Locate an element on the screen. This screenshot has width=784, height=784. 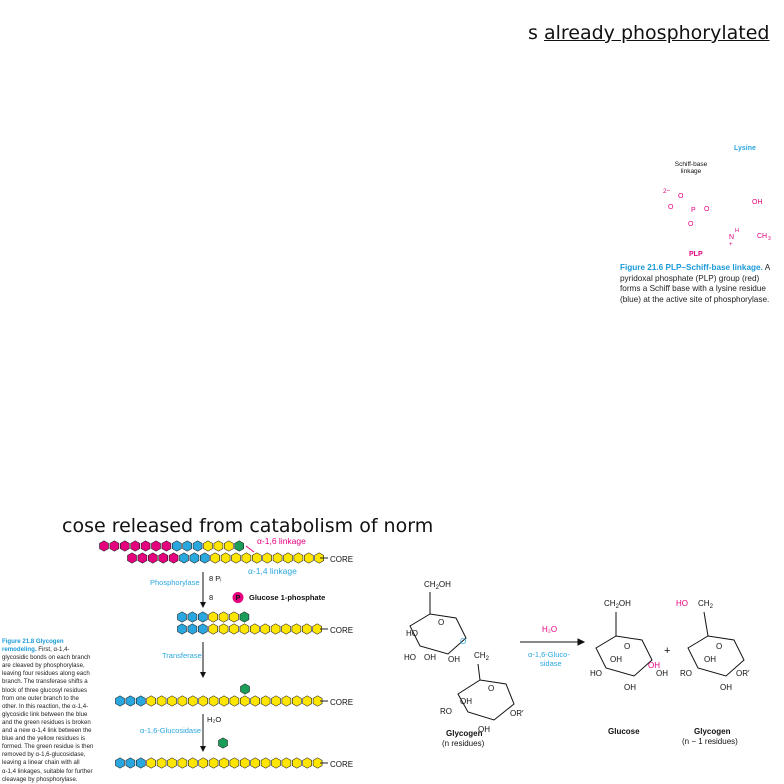
glucosidase-label: α-1,6-Glucosidase is located at coordinates (170, 730).